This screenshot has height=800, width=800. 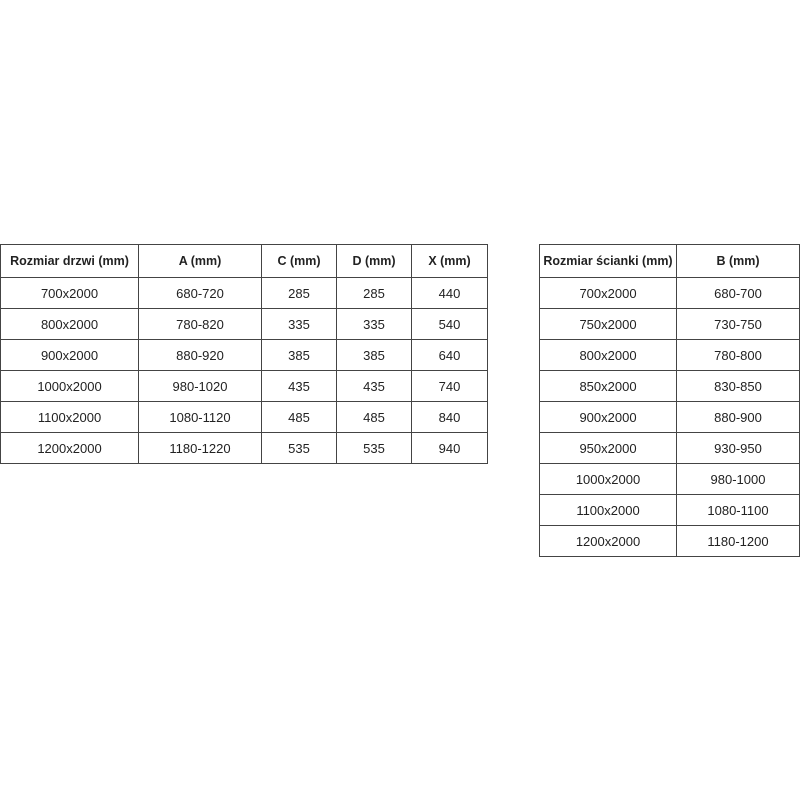 I want to click on table-cell: 930-950, so click(x=738, y=448).